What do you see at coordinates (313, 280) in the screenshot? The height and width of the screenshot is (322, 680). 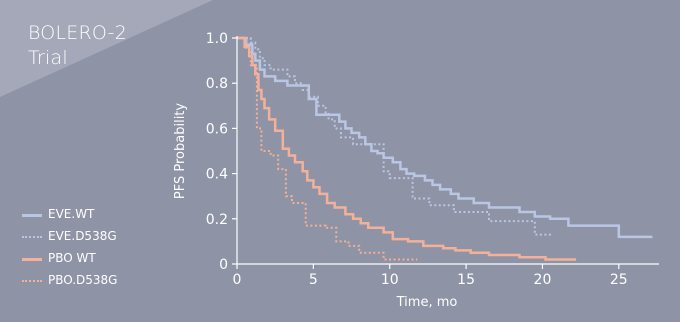 I see `x-tick-label: 5` at bounding box center [313, 280].